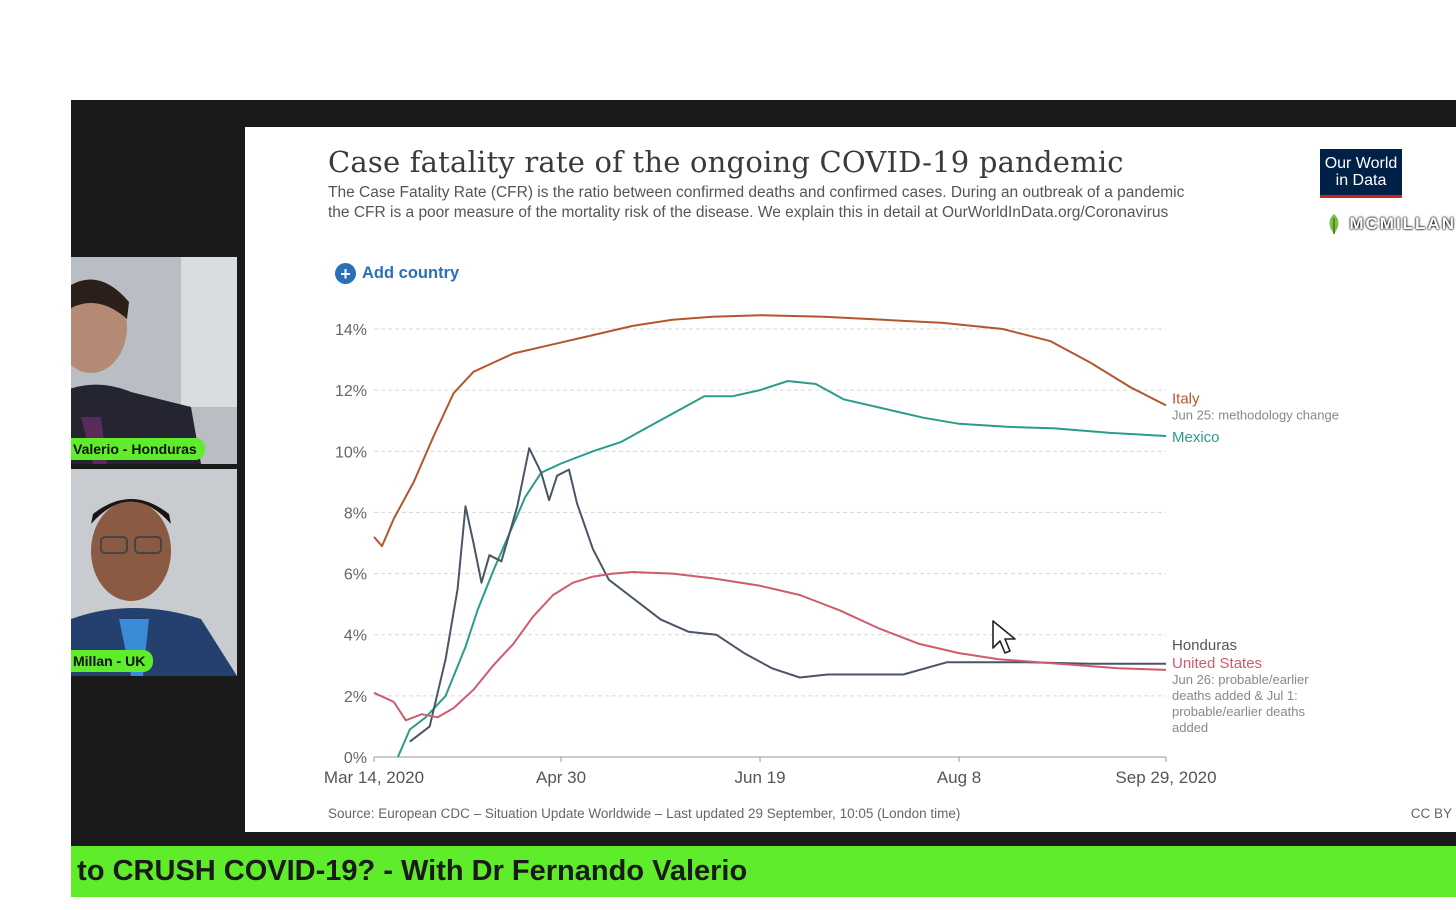 Image resolution: width=1456 pixels, height=910 pixels. What do you see at coordinates (355, 513) in the screenshot?
I see `y-tick-label: 8%` at bounding box center [355, 513].